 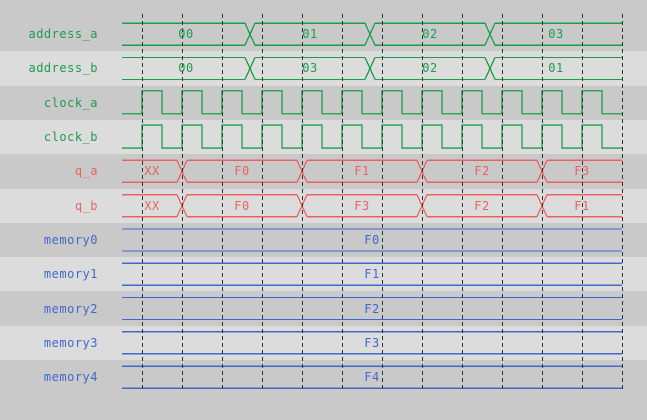 I want to click on waveform-value-q_b: F2, so click(x=482, y=205).